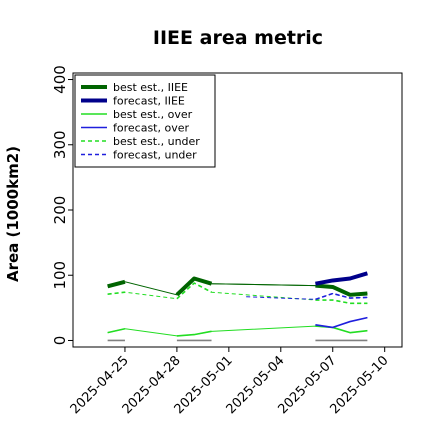 The image size is (440, 440). Describe the element at coordinates (150, 87) in the screenshot. I see `legend-label-0: best est., IIEE` at that location.